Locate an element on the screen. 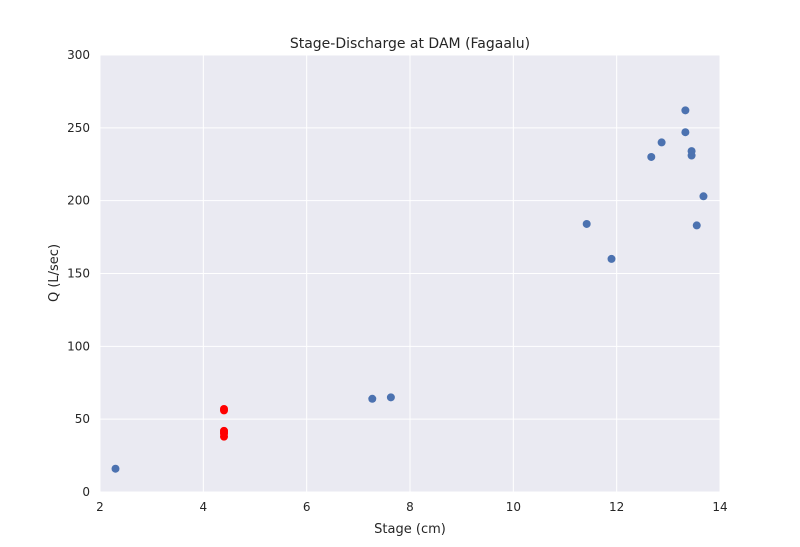 The image size is (800, 547). x-tick-labels: 2 4 6 8 10 12 14 is located at coordinates (411, 507).